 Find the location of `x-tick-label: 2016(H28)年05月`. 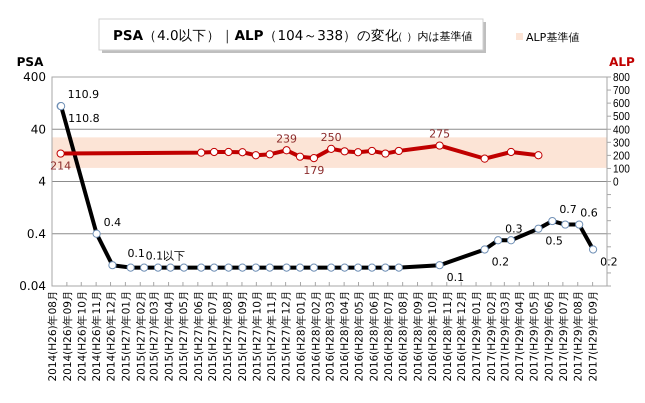

x-tick-label: 2016(H28)年05月 is located at coordinates (360, 336).